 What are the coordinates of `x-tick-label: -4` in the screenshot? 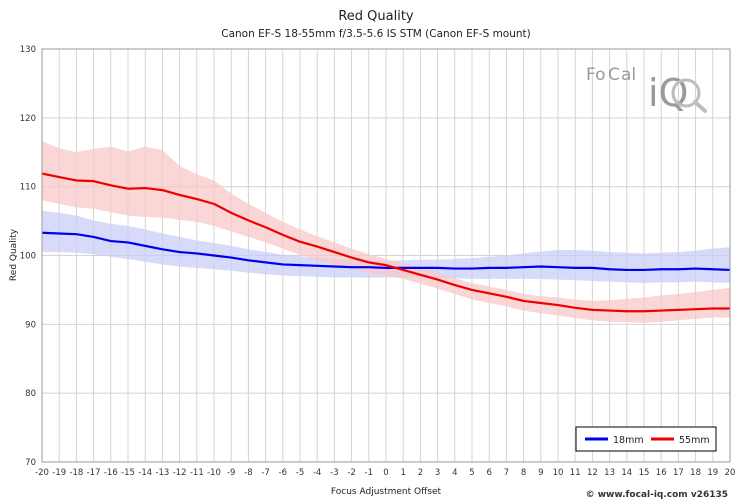 It's located at (317, 473).